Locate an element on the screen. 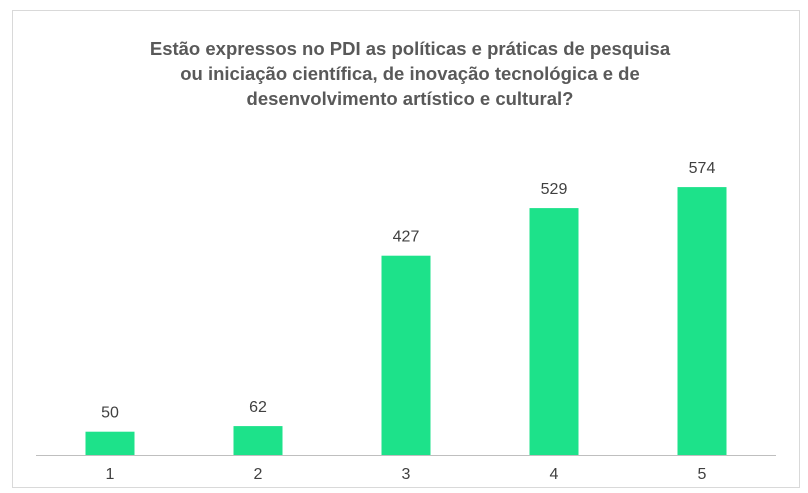 This screenshot has width=808, height=493. x-tick-label-3: 3 is located at coordinates (406, 474).